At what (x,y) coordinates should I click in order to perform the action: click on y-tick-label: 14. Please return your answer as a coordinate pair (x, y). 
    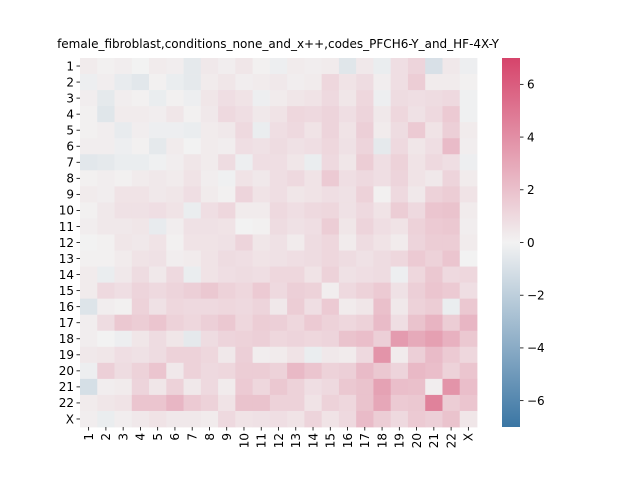
    Looking at the image, I should click on (66, 275).